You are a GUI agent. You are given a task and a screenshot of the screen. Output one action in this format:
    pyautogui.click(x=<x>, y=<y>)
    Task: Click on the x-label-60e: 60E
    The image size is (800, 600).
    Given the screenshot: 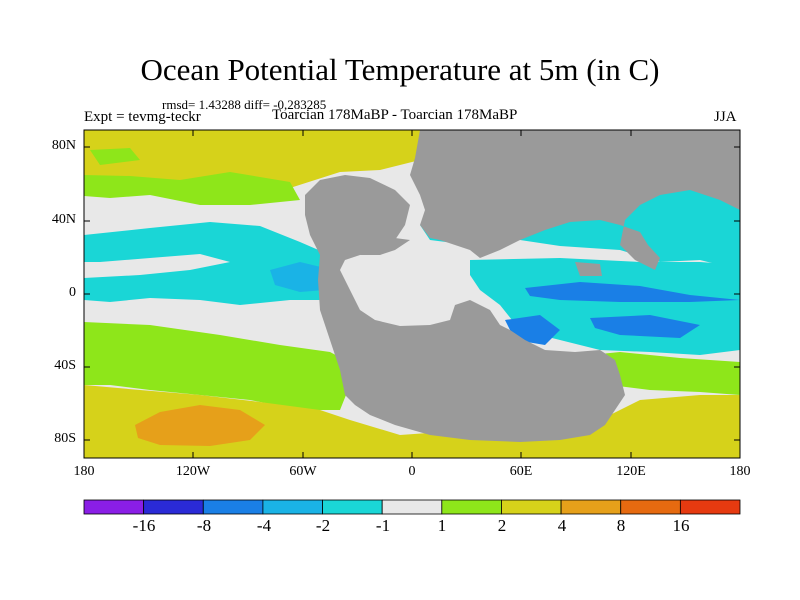 What is the action you would take?
    pyautogui.click(x=521, y=471)
    